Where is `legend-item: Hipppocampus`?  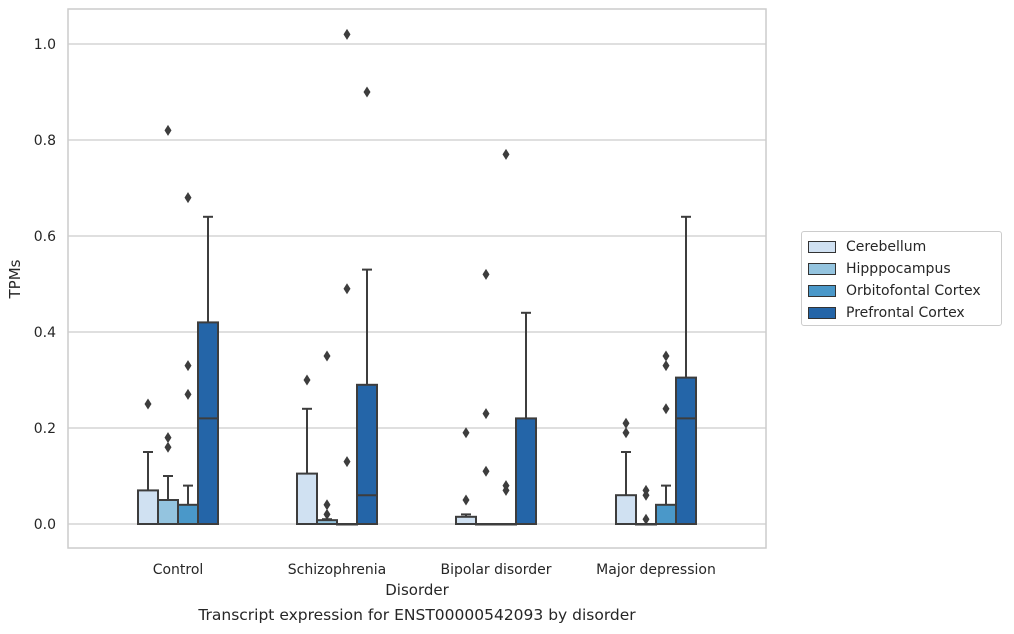
legend-item: Hipppocampus is located at coordinates (904, 269).